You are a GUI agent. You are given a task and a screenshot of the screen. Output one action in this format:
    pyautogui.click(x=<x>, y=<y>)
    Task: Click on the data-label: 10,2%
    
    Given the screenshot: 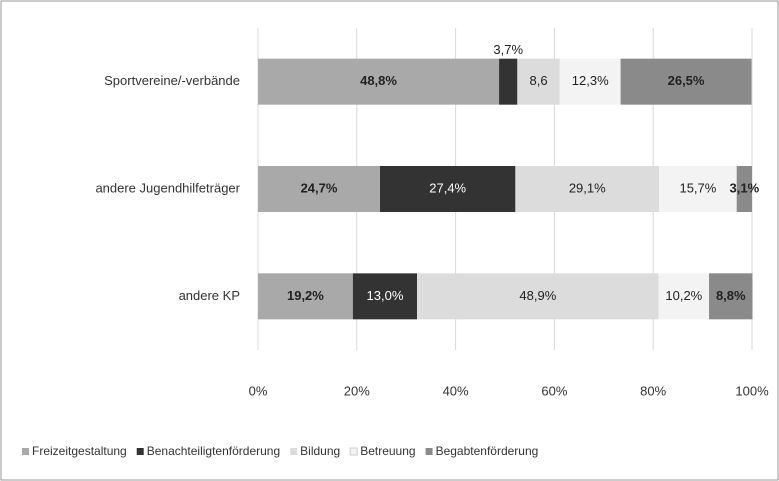 What is the action you would take?
    pyautogui.click(x=683, y=295)
    